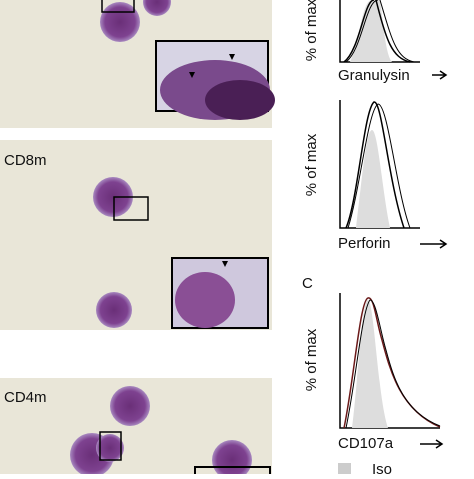 This screenshot has width=474, height=479. I want to click on legend-swatch, so click(344, 469).